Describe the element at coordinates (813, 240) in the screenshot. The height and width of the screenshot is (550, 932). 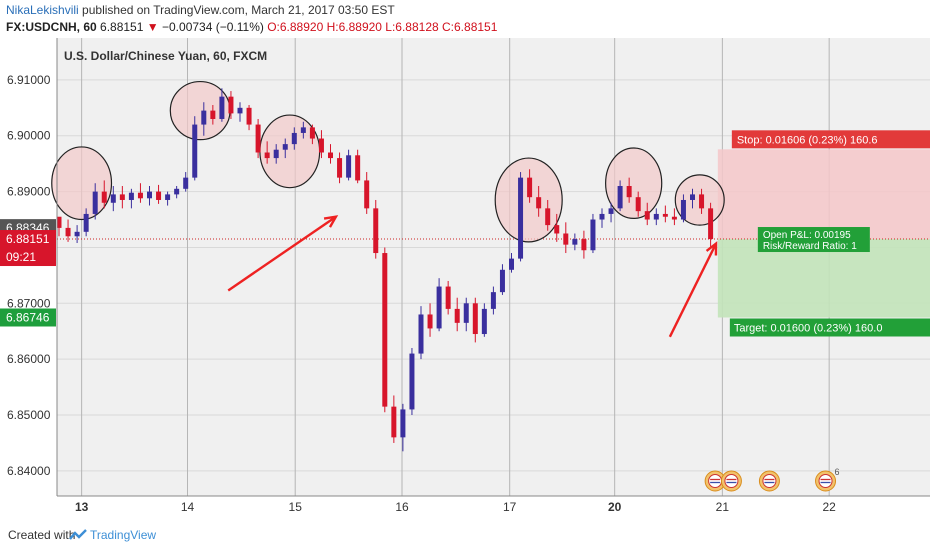
I see `pnl-box` at that location.